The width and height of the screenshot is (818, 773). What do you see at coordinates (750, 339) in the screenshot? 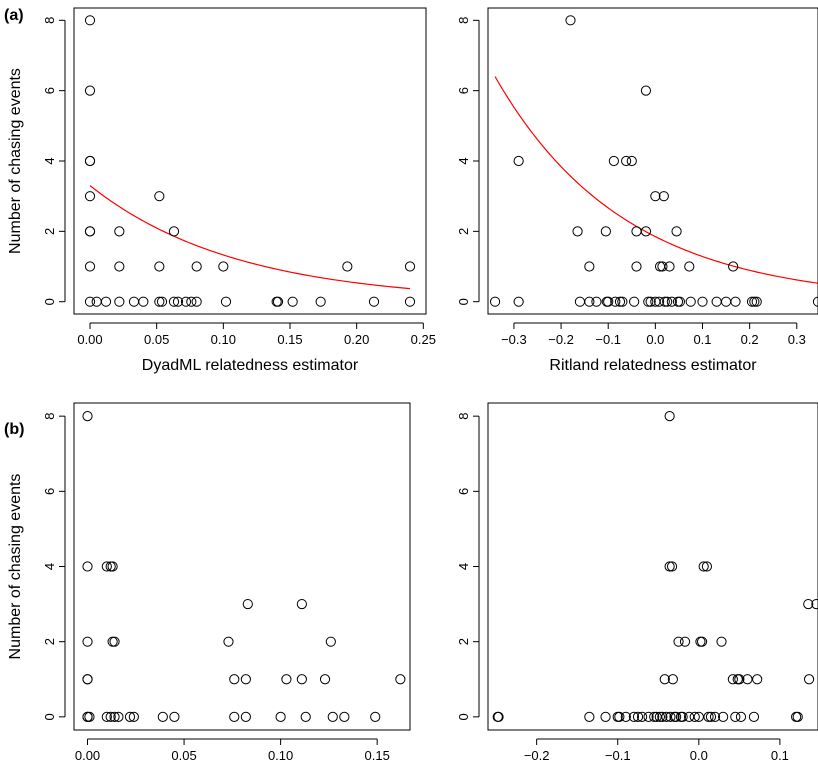
I see `x-tick-label: 0.2` at bounding box center [750, 339].